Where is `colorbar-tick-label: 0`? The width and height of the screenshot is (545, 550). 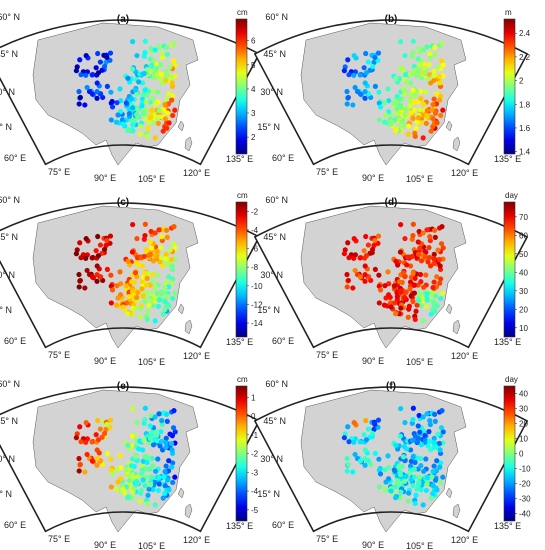
colorbar-tick-label: 0 is located at coordinates (521, 454).